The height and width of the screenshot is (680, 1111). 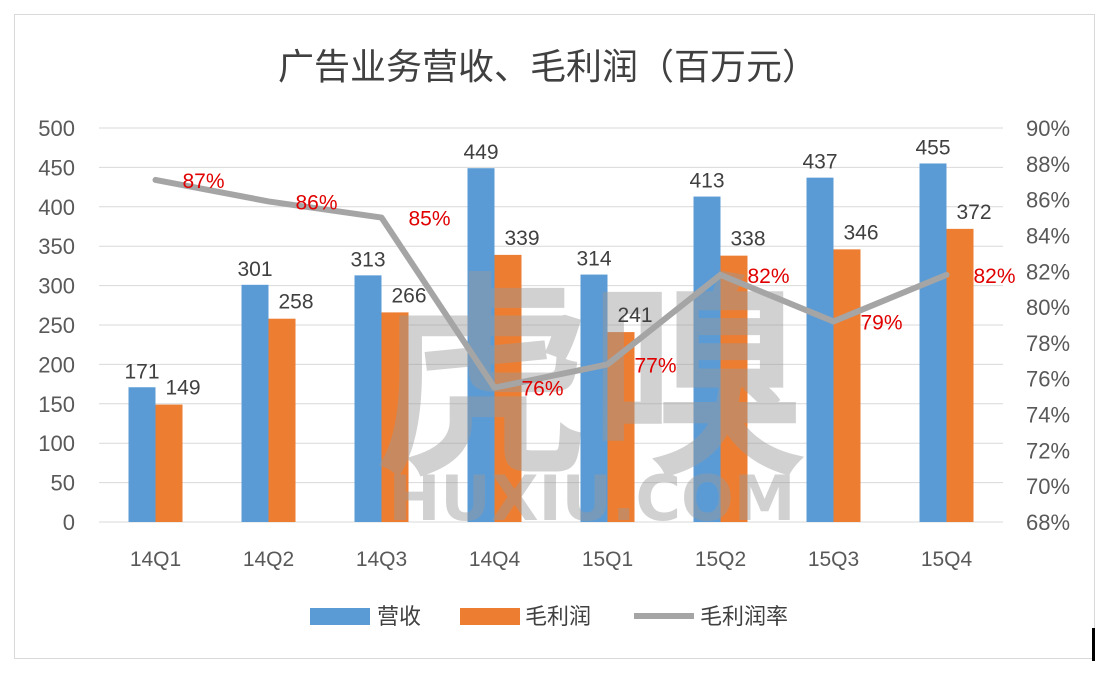 I want to click on right-tick-label: 70%, so click(x=1048, y=486).